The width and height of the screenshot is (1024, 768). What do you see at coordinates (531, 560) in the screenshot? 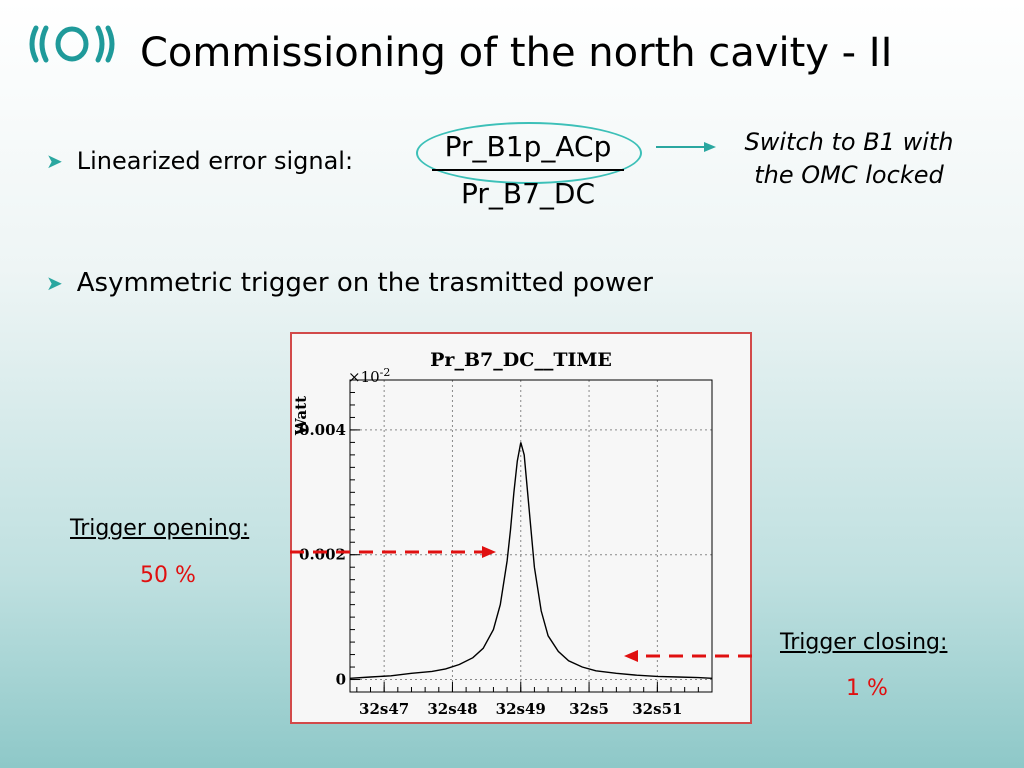
I see `series-line` at bounding box center [531, 560].